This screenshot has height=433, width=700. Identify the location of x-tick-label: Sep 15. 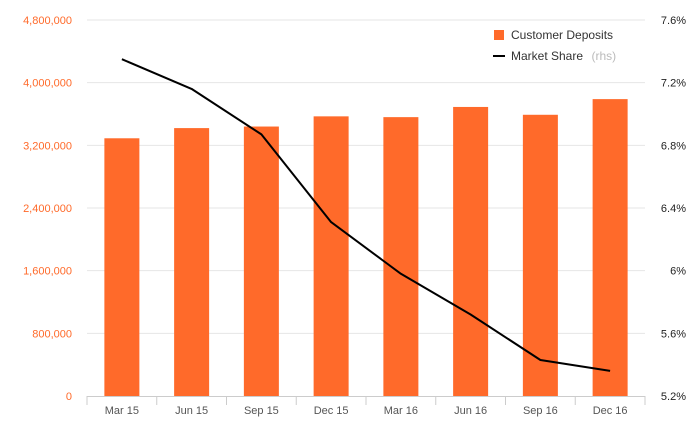
(261, 411).